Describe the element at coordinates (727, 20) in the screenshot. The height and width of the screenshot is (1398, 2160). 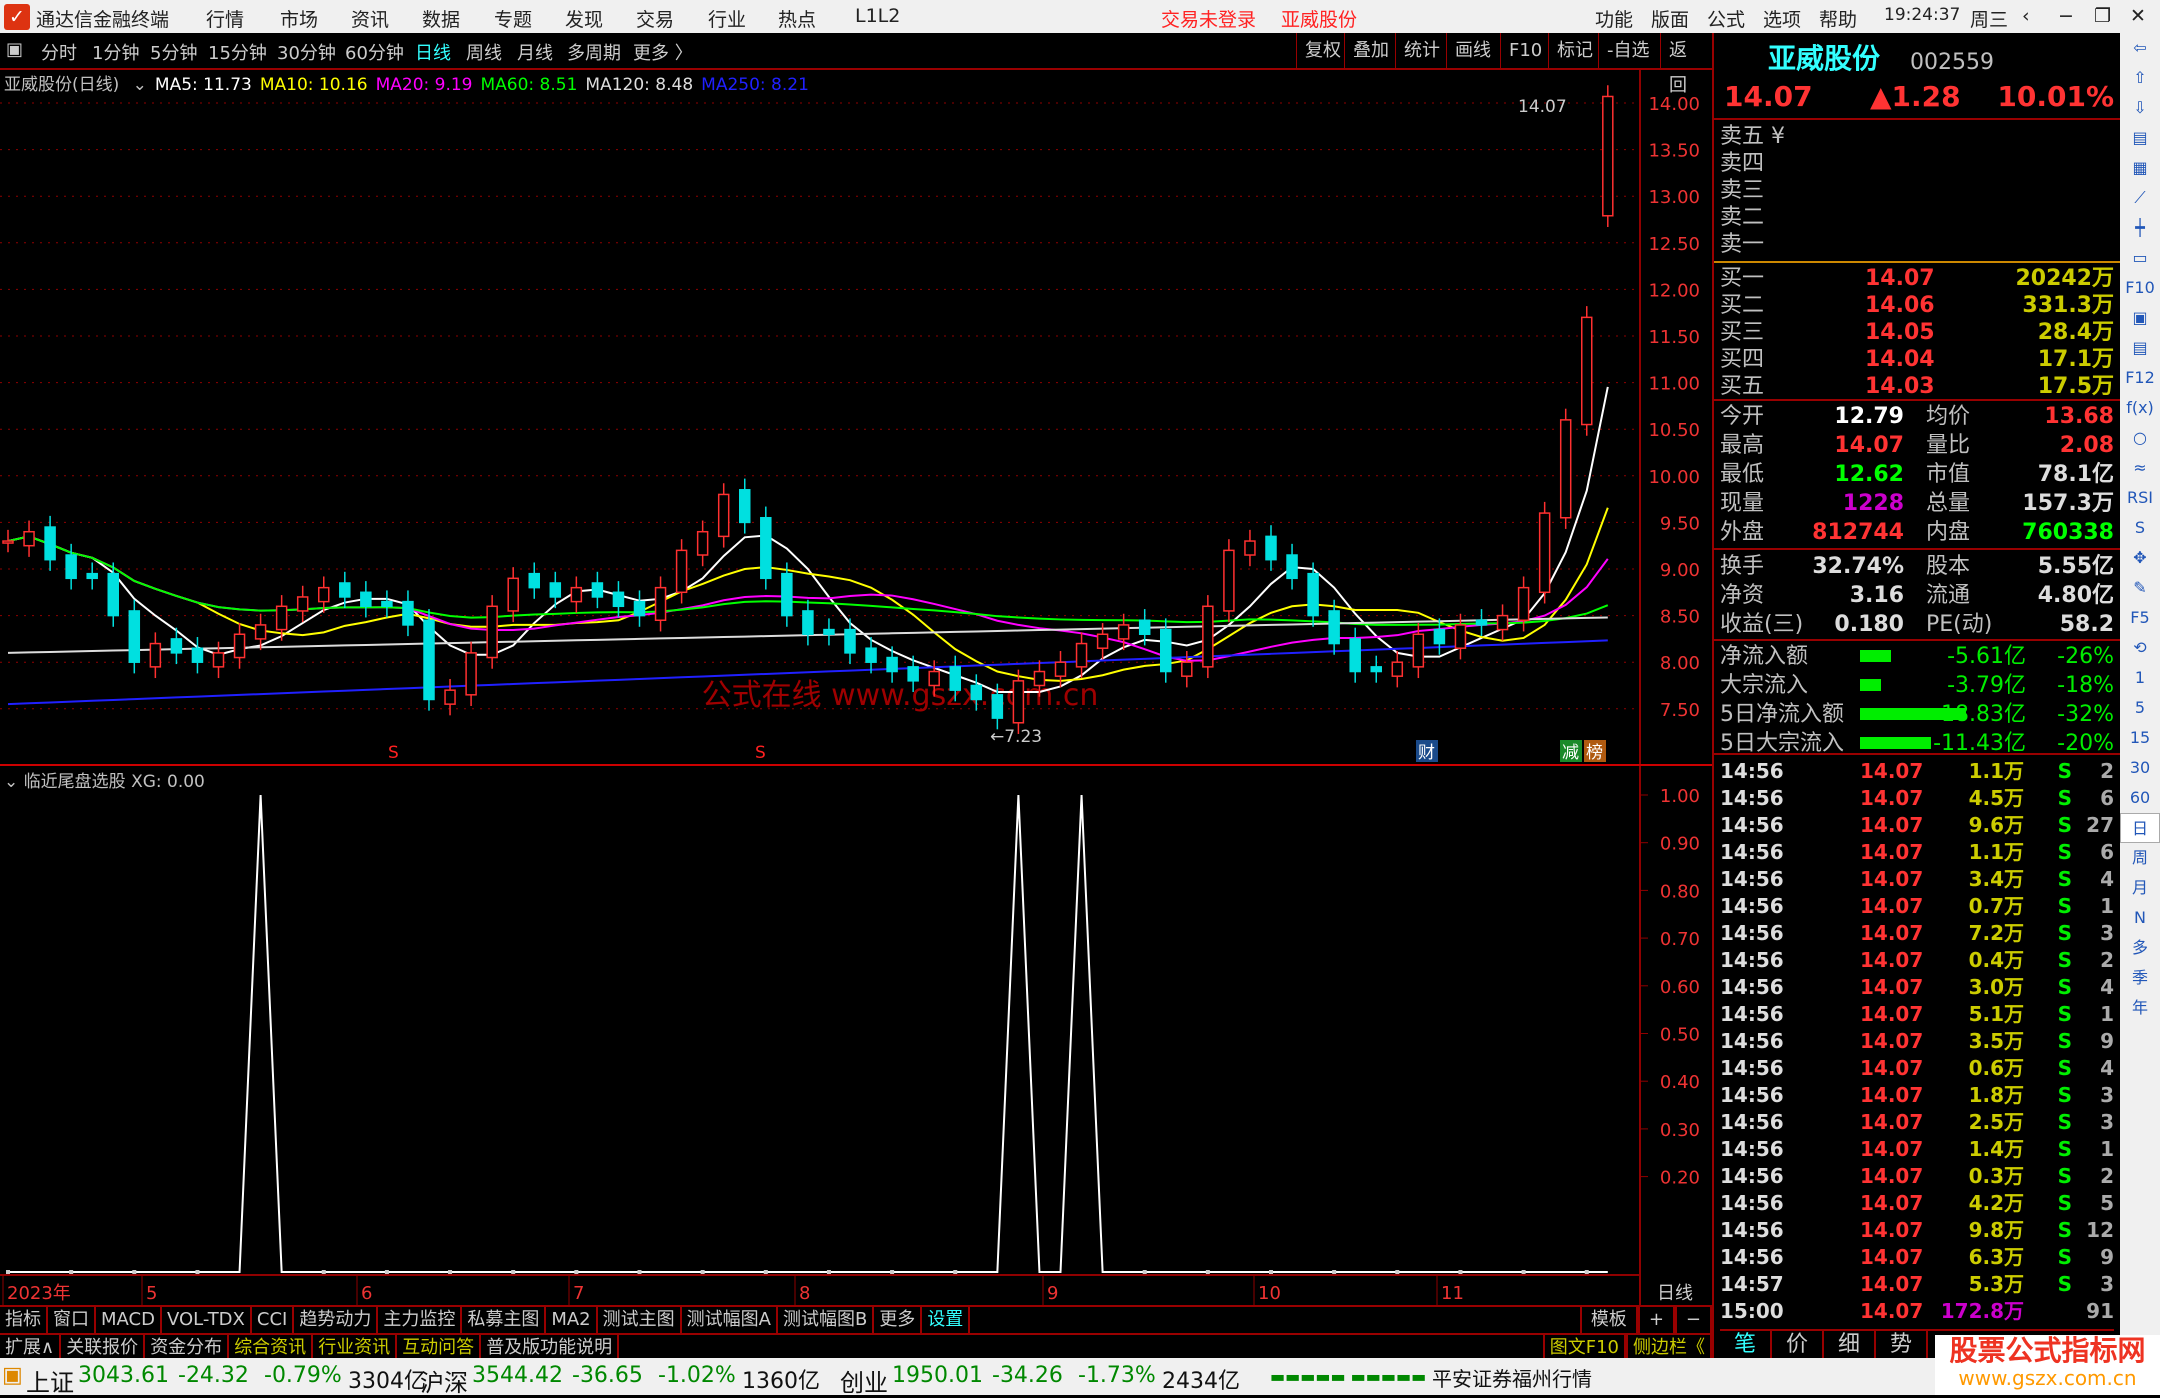
I see `menu-行业: 行业` at that location.